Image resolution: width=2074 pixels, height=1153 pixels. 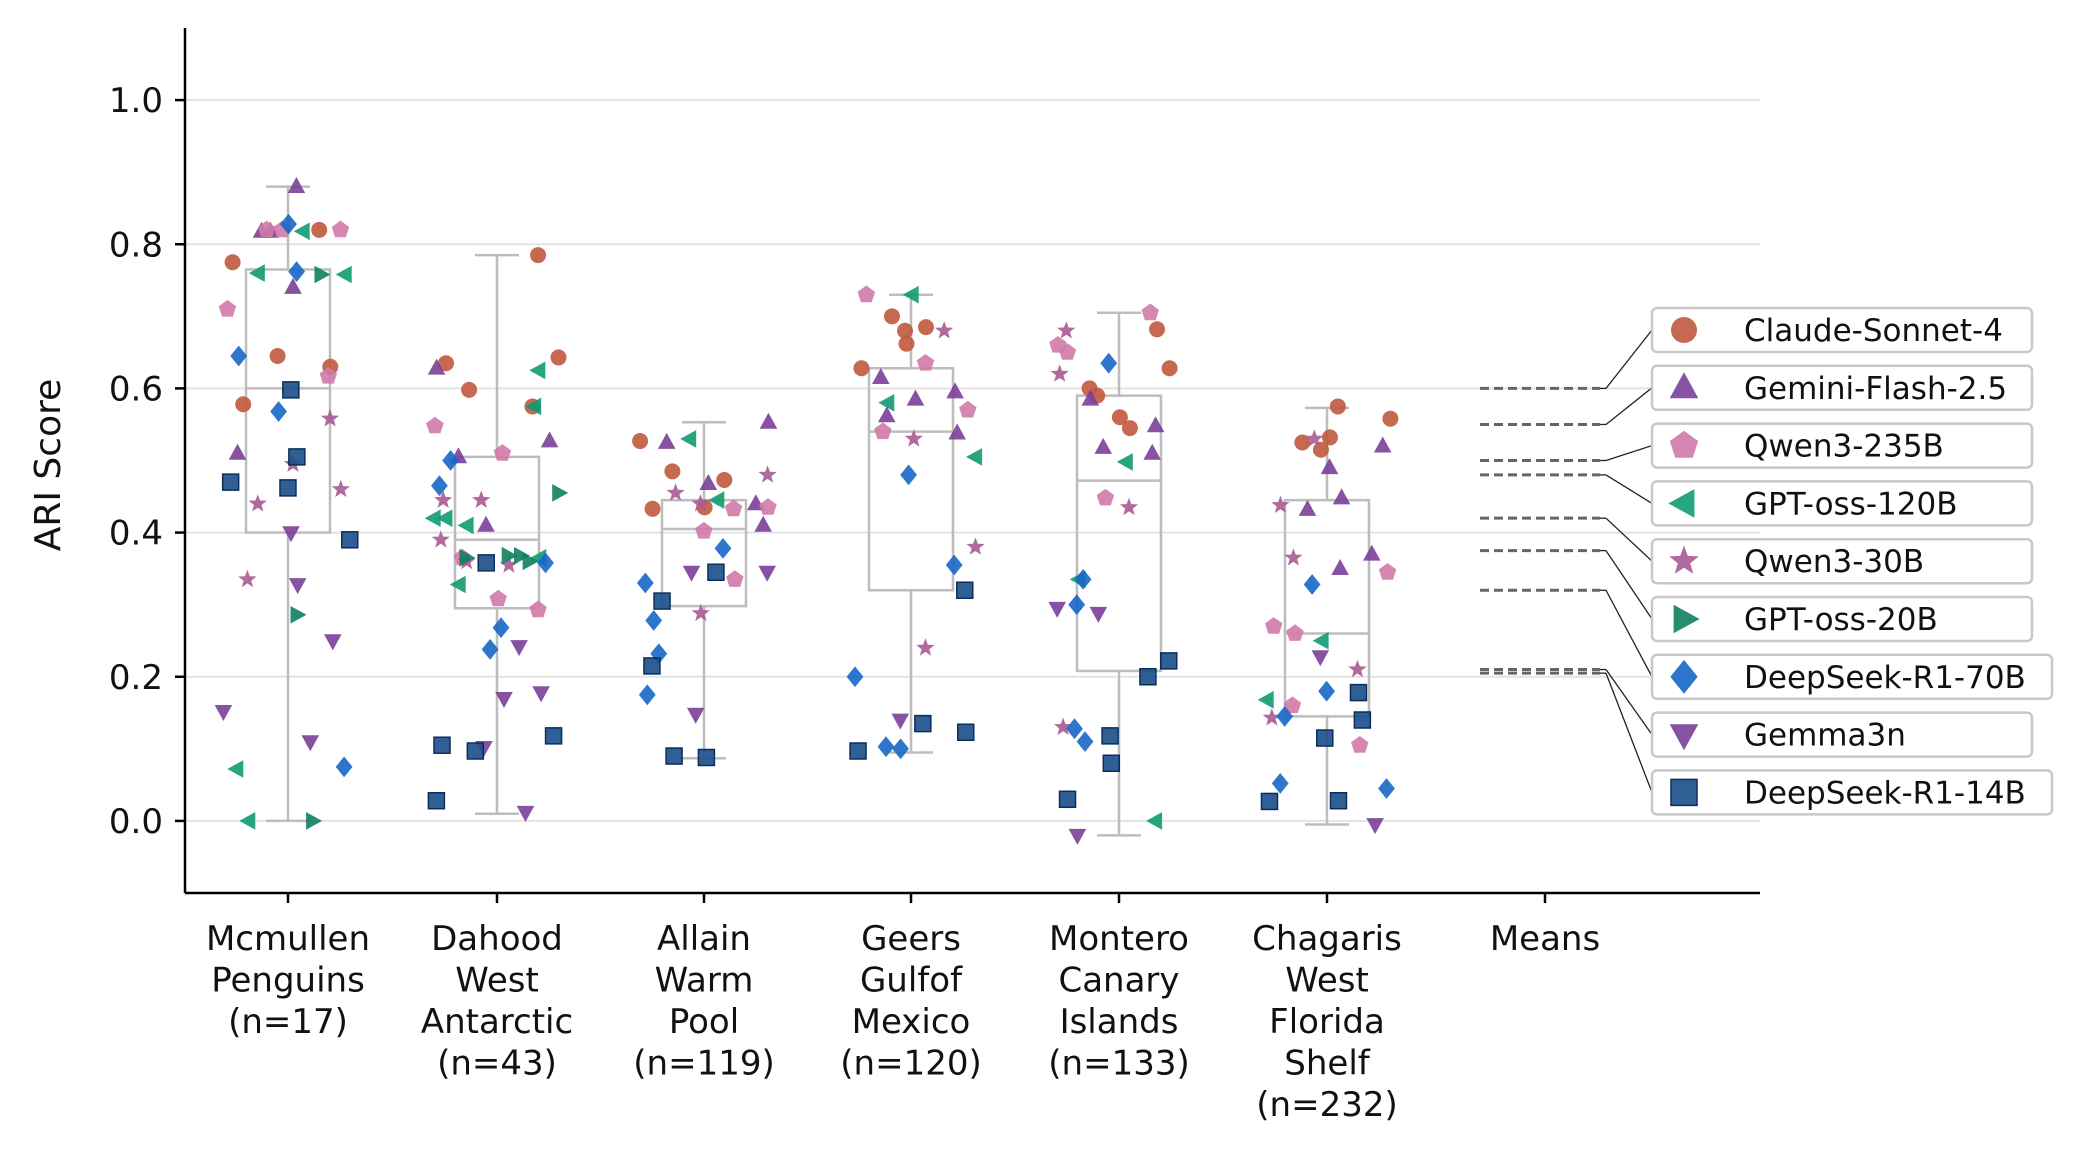 I want to click on x-tick-label: Allain Warm Pool (n=119), so click(x=703, y=1001).